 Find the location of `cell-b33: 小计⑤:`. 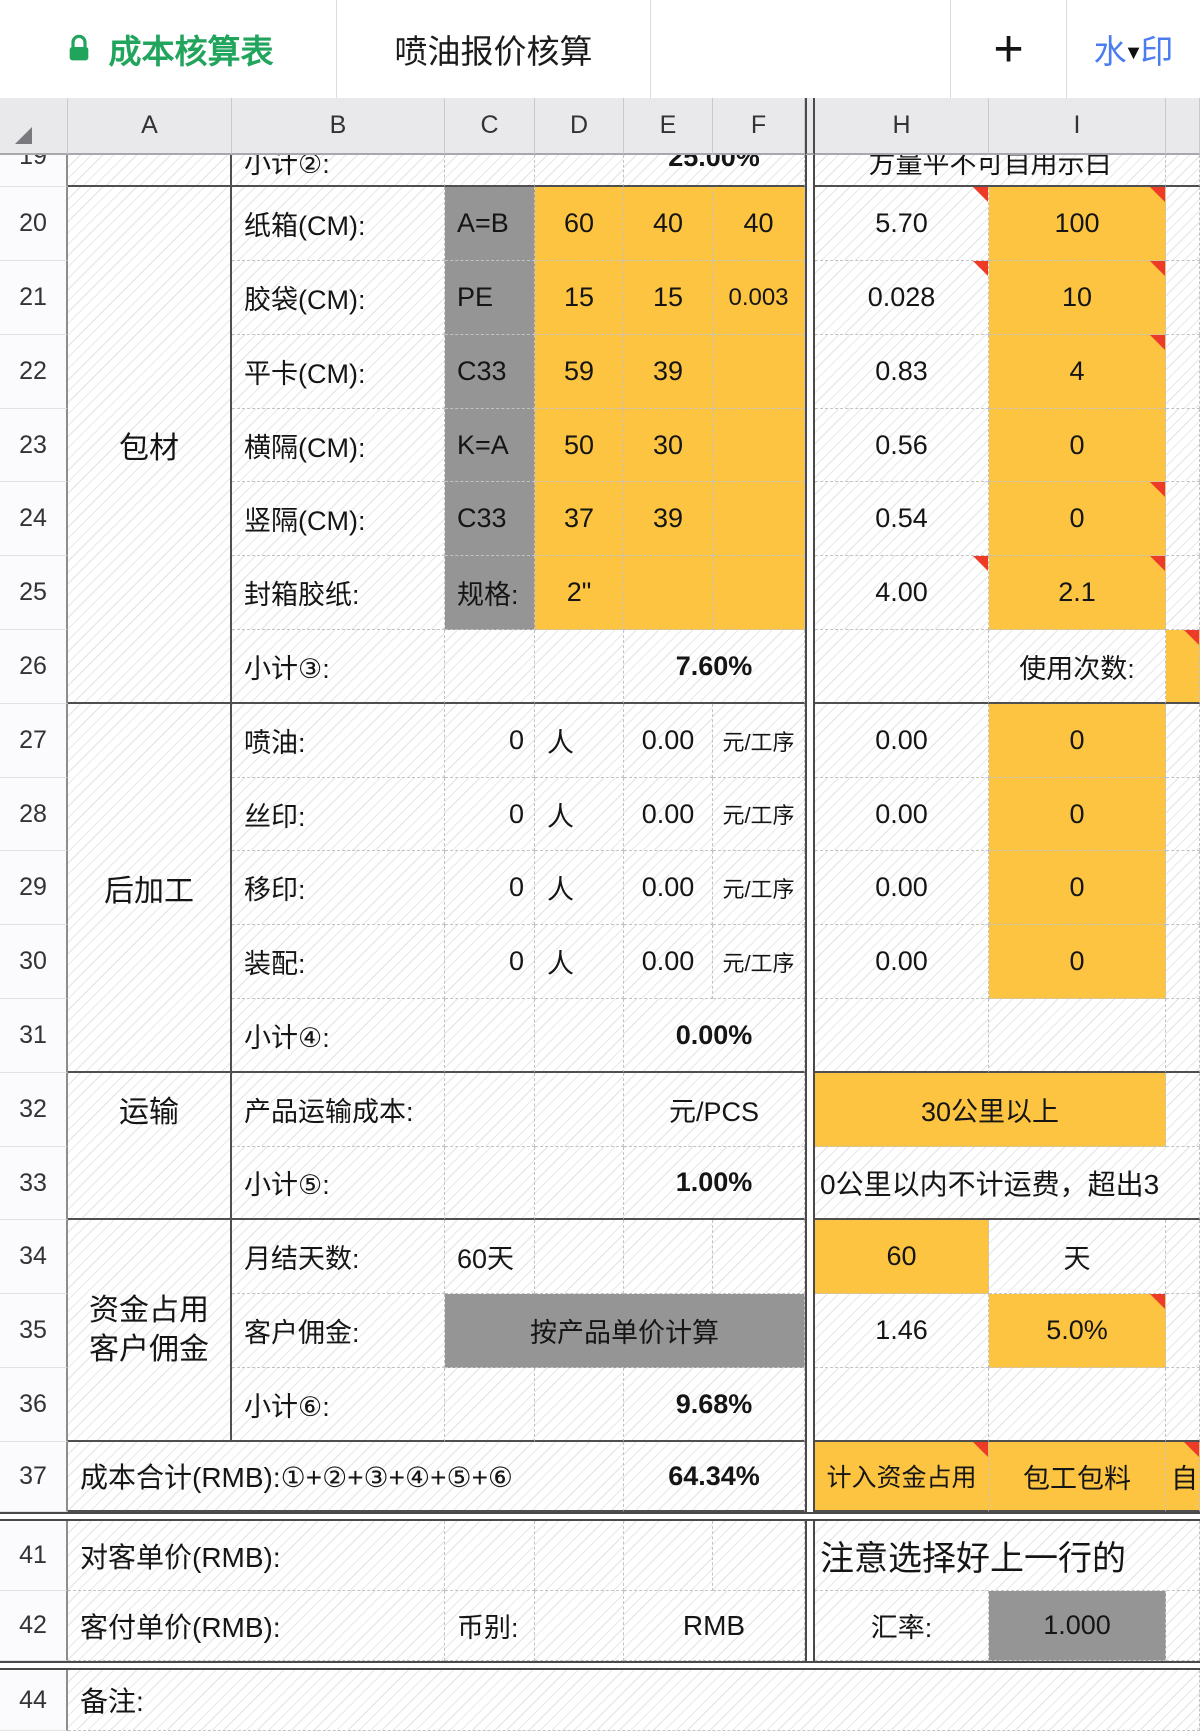

cell-b33: 小计⑤: is located at coordinates (338, 1183).